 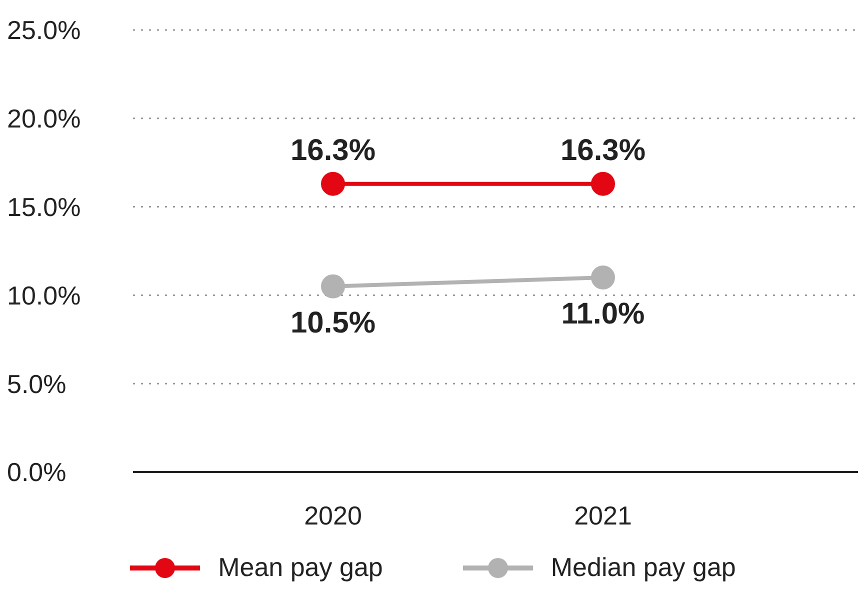 I want to click on x-tick-label: 2021, so click(x=603, y=515).